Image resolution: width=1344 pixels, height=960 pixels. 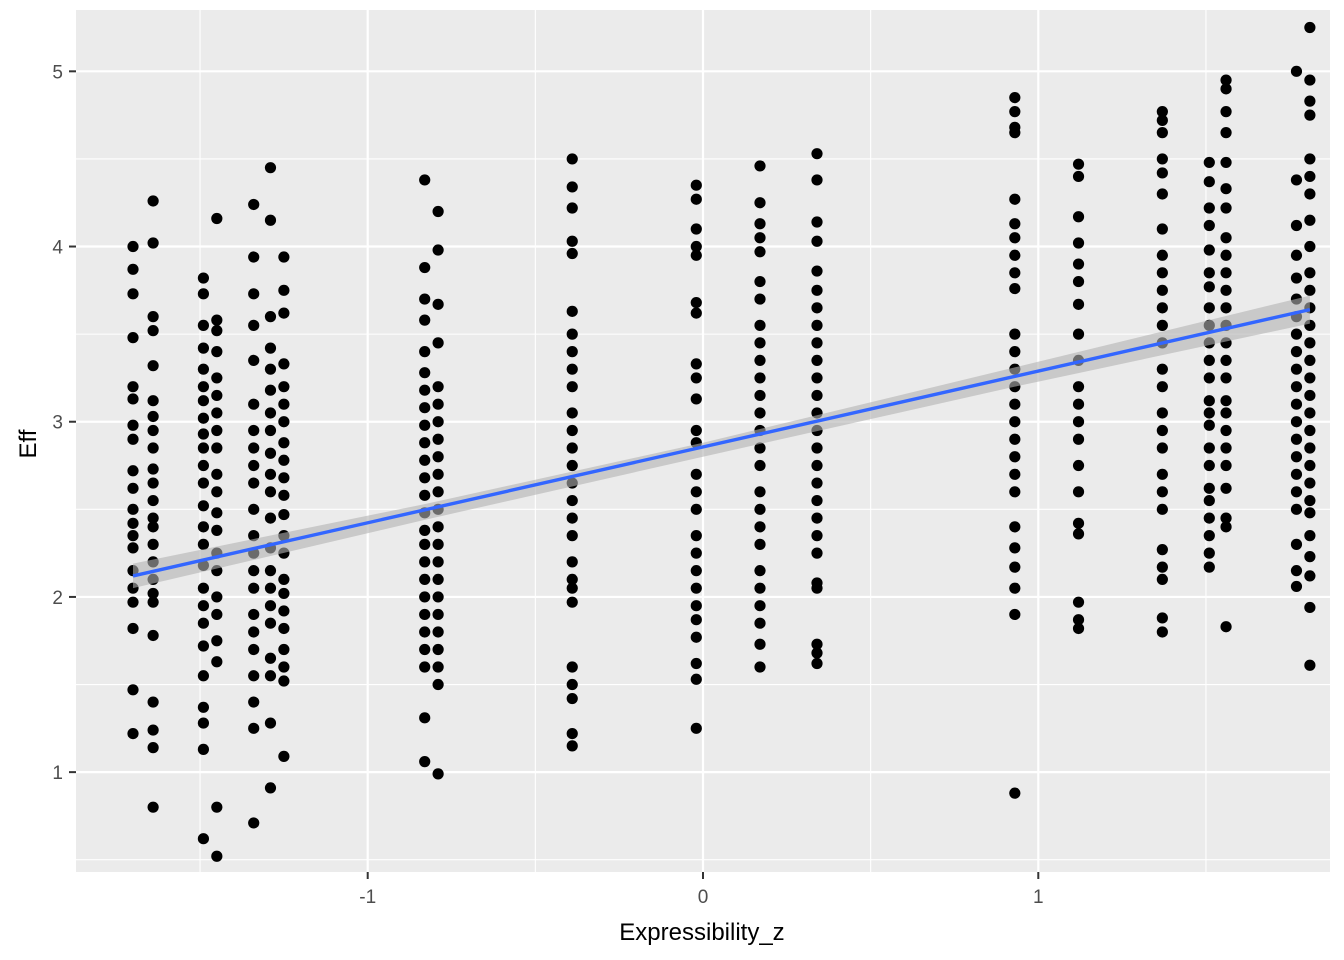 What do you see at coordinates (701, 890) in the screenshot?
I see `x-axis: -1 0 1` at bounding box center [701, 890].